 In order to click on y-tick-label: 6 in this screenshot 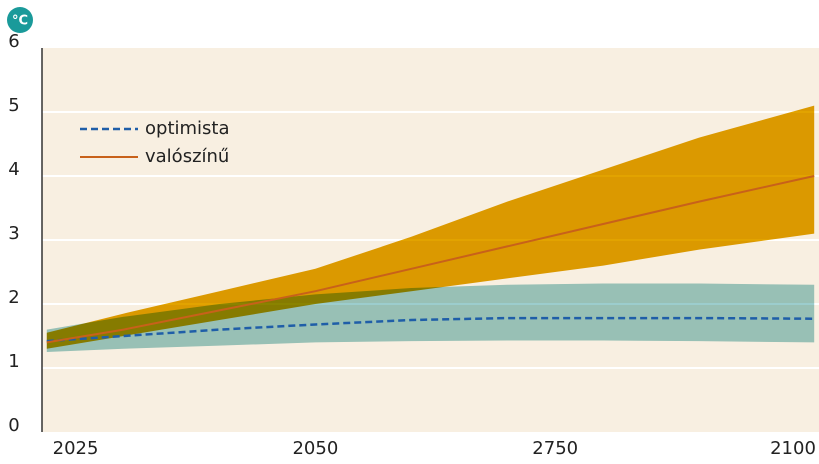, I will do `click(13, 41)`.